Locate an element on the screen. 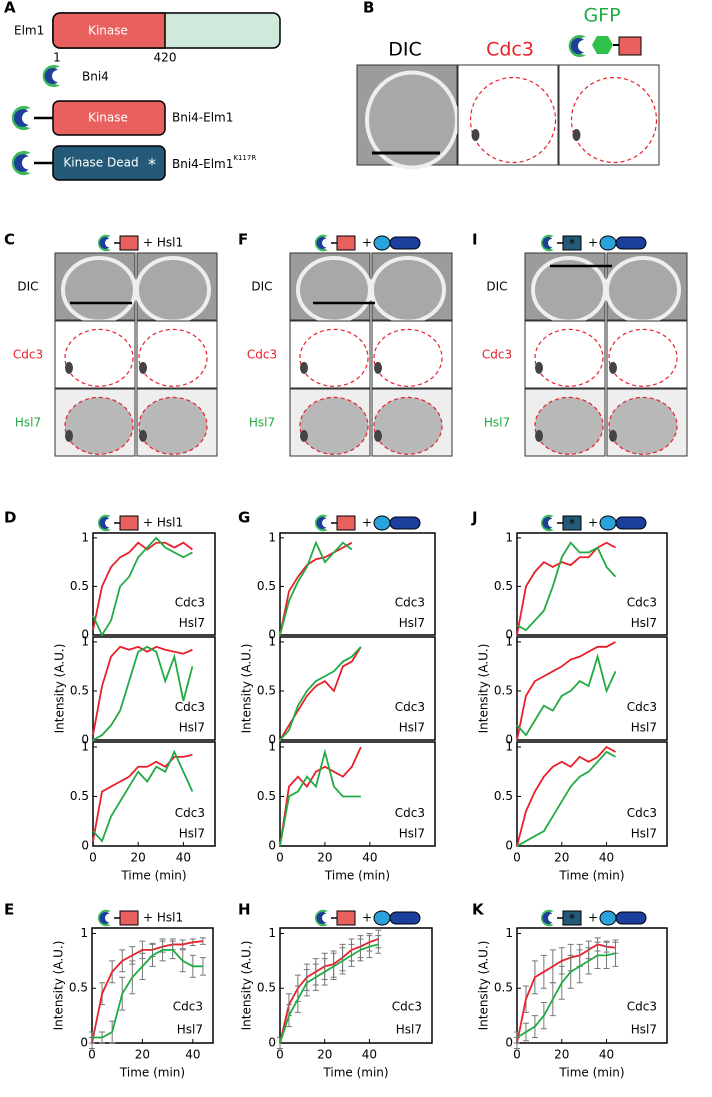 The image size is (712, 1097). panel-letter: B is located at coordinates (368, 8).